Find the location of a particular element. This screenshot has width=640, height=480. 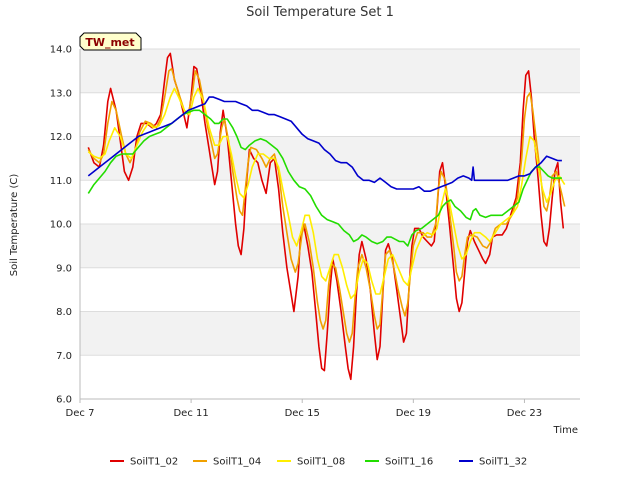

legend-item-soilt1-08: SoilT1_08 is located at coordinates (311, 462).